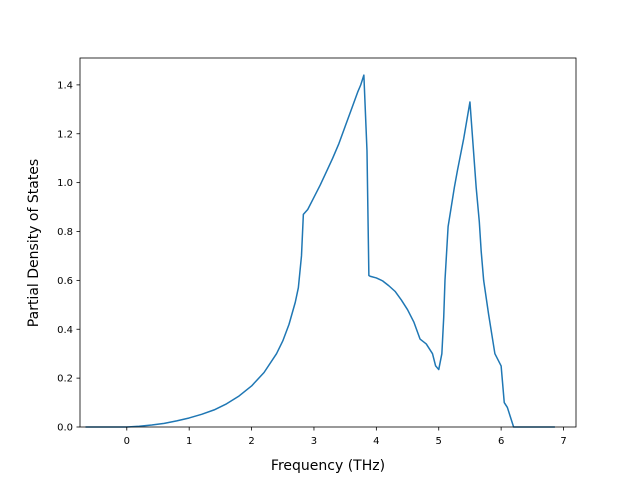 Image resolution: width=640 pixels, height=485 pixels. Describe the element at coordinates (65, 379) in the screenshot. I see `y-tick-label: 0.2` at that location.